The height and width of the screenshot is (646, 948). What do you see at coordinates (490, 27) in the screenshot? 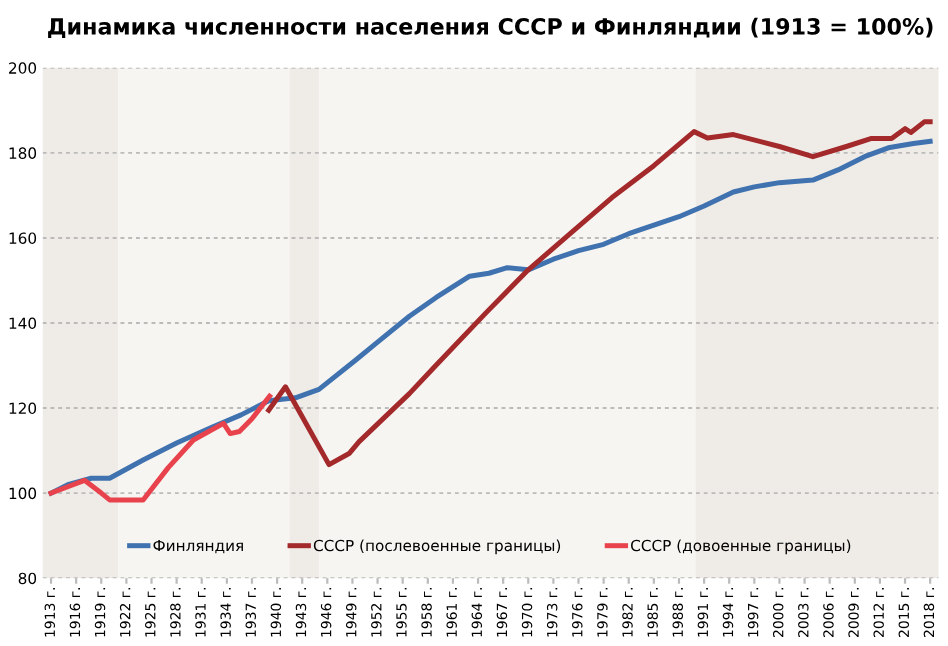
I see `chart-title: Динамика численности населения СССР и Финляндии (1913 = 100%)` at bounding box center [490, 27].